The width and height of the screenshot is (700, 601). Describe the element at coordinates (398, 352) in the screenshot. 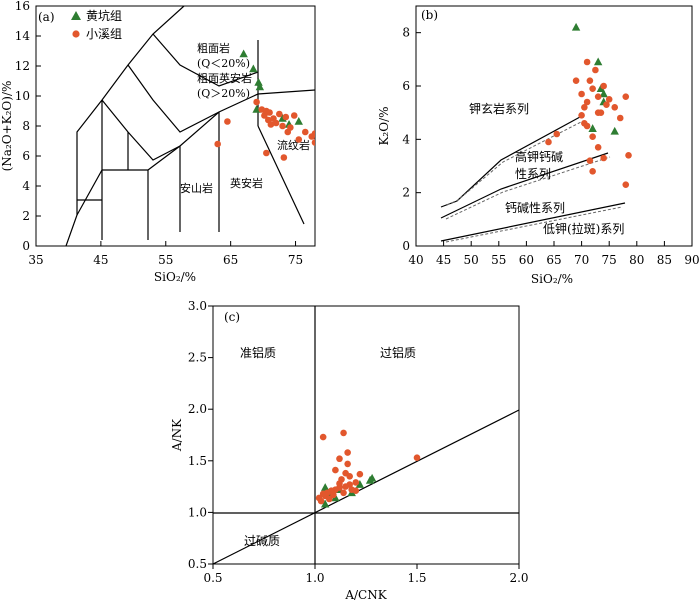

I see `region-peraluminous: 过铝质` at that location.